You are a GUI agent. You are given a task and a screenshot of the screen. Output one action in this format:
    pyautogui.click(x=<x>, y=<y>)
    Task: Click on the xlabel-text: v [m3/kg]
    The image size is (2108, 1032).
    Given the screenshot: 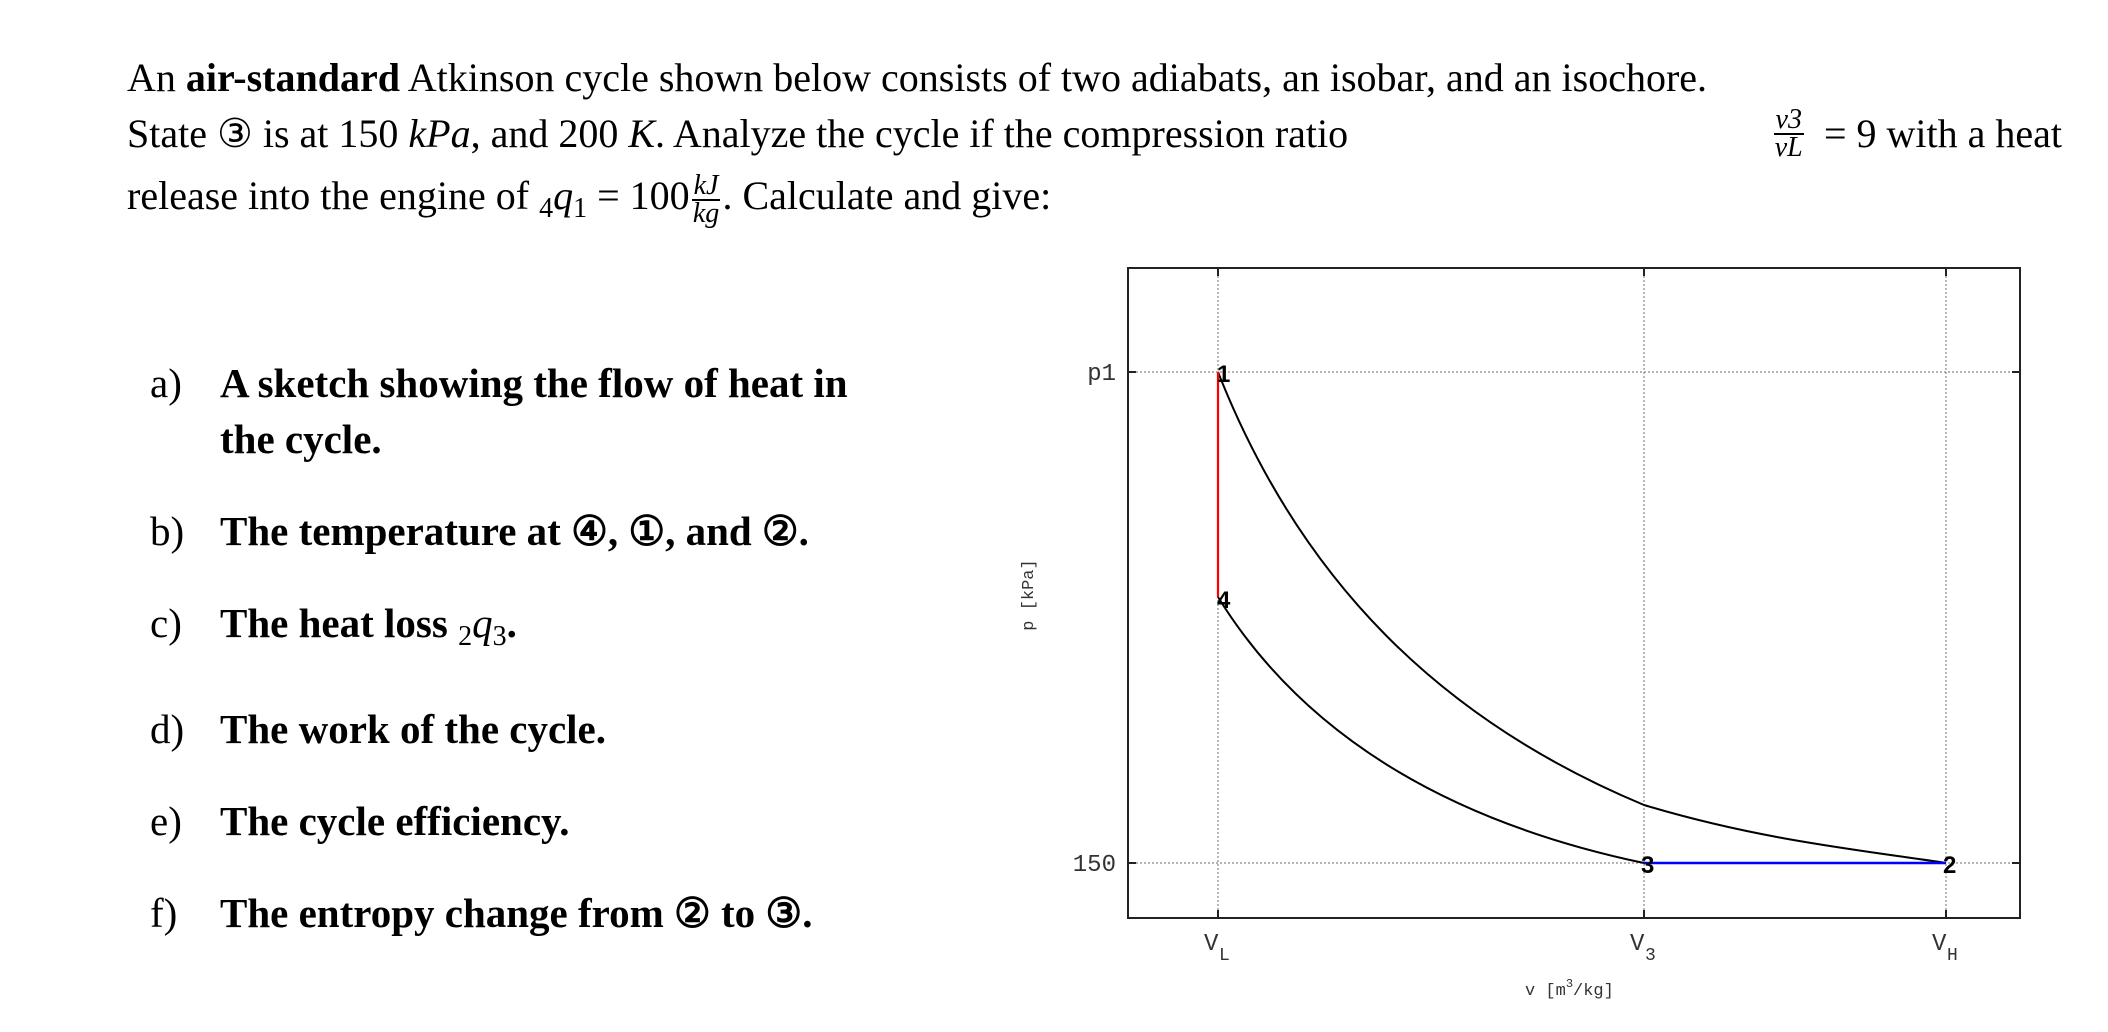 What is the action you would take?
    pyautogui.click(x=1569, y=989)
    